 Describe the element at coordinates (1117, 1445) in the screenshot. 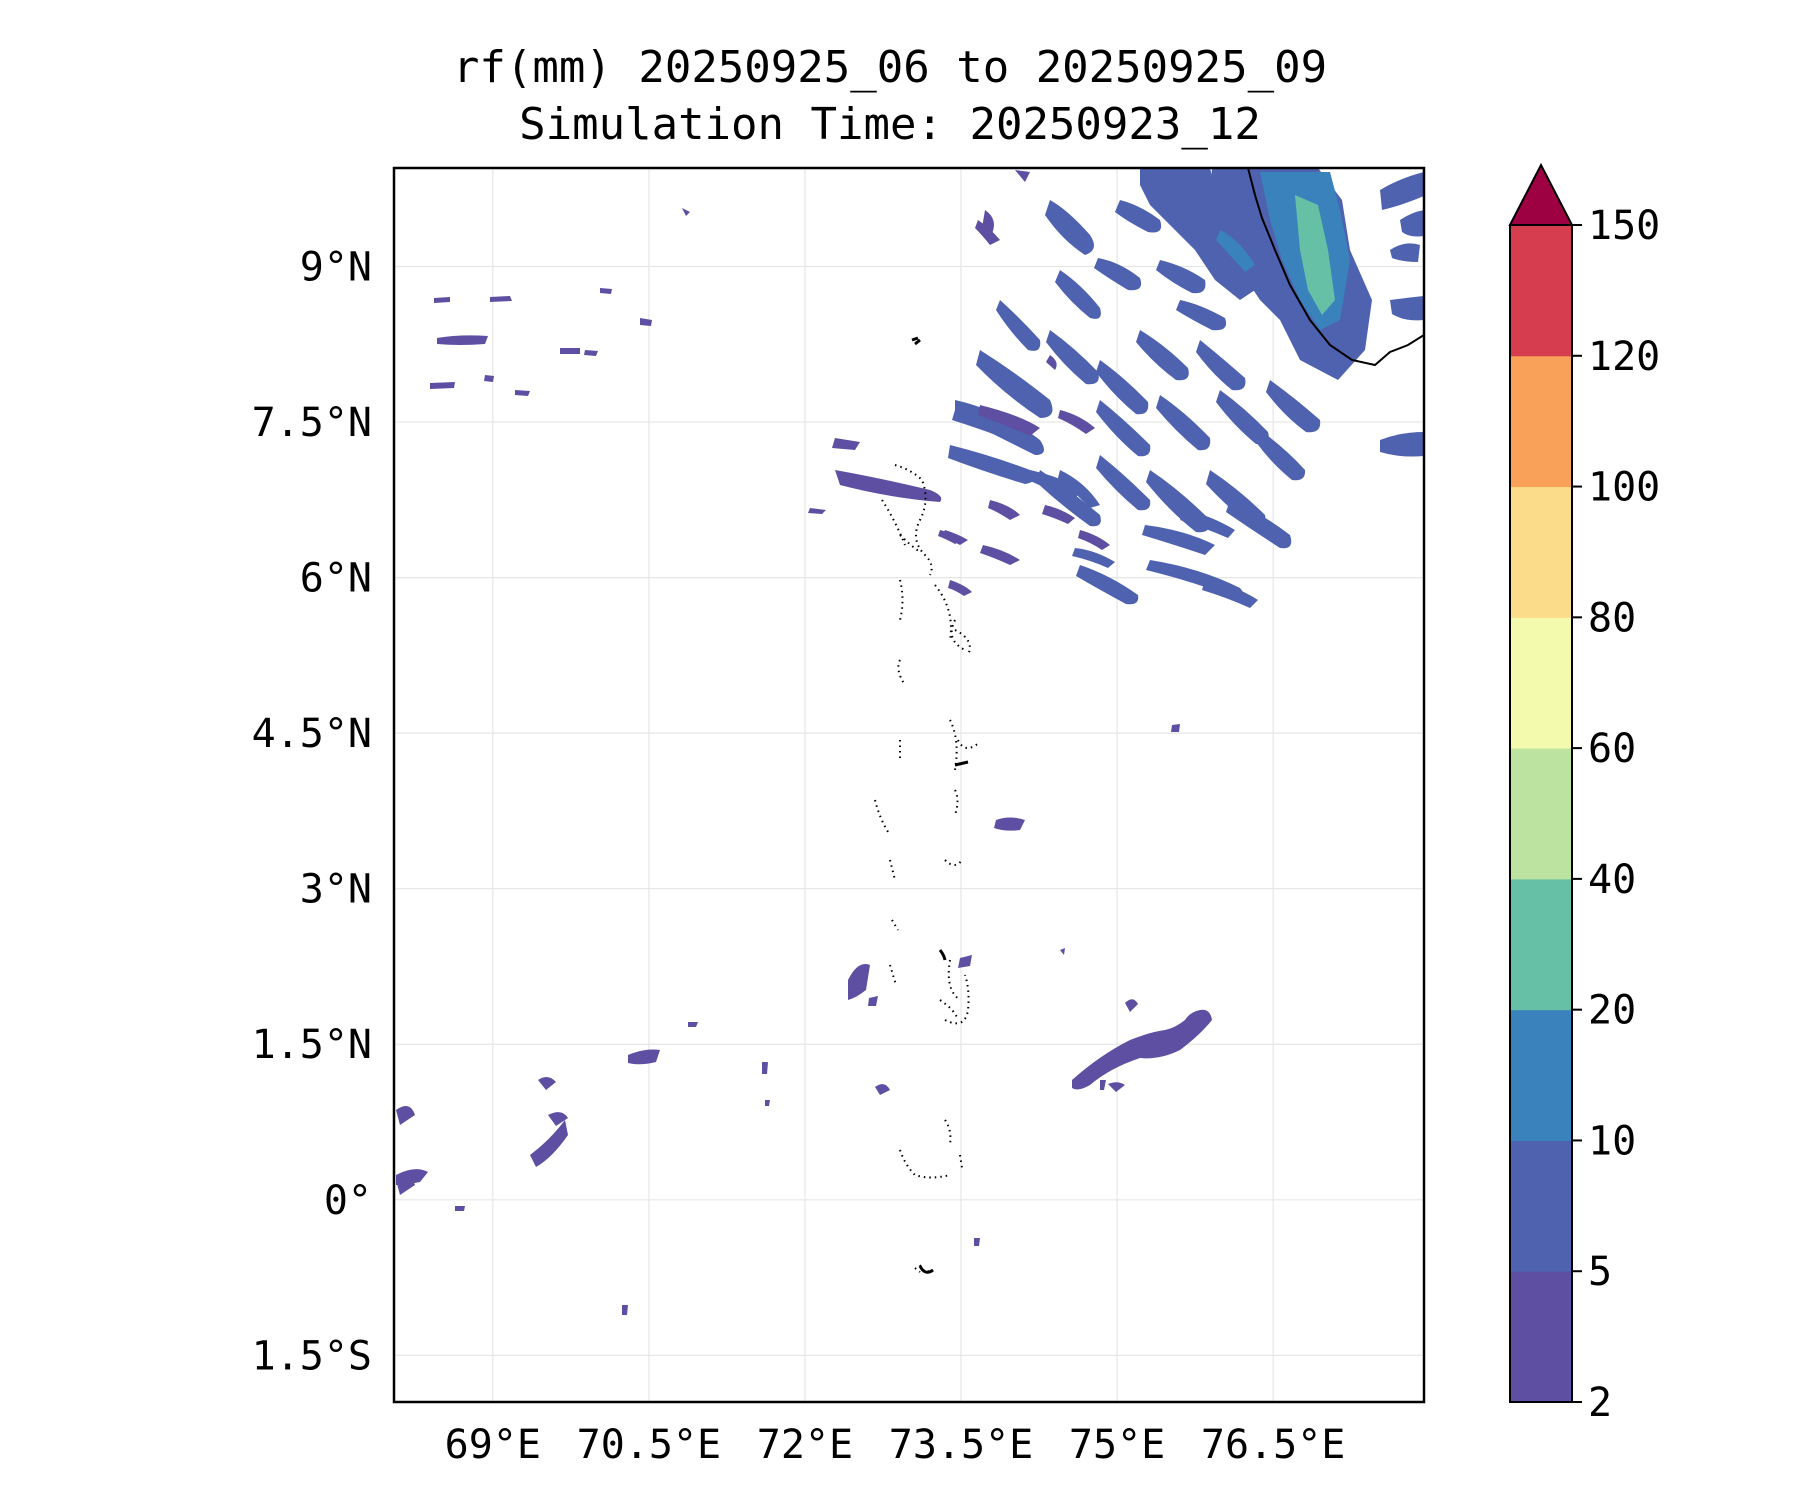

I see `lon-tick-label: 75°E` at that location.